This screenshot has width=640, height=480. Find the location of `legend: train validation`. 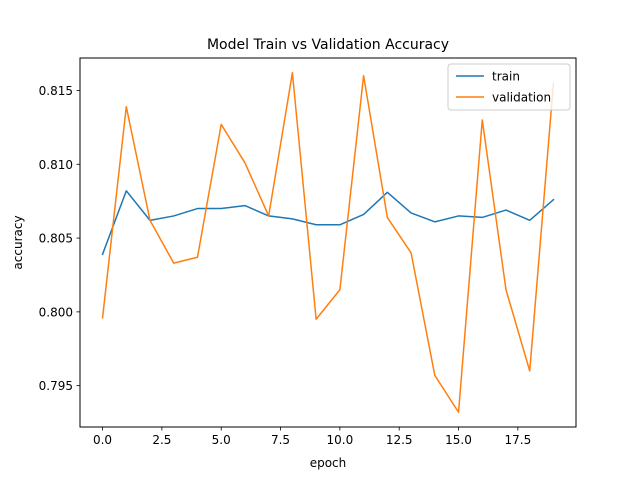

legend: train validation is located at coordinates (509, 87).